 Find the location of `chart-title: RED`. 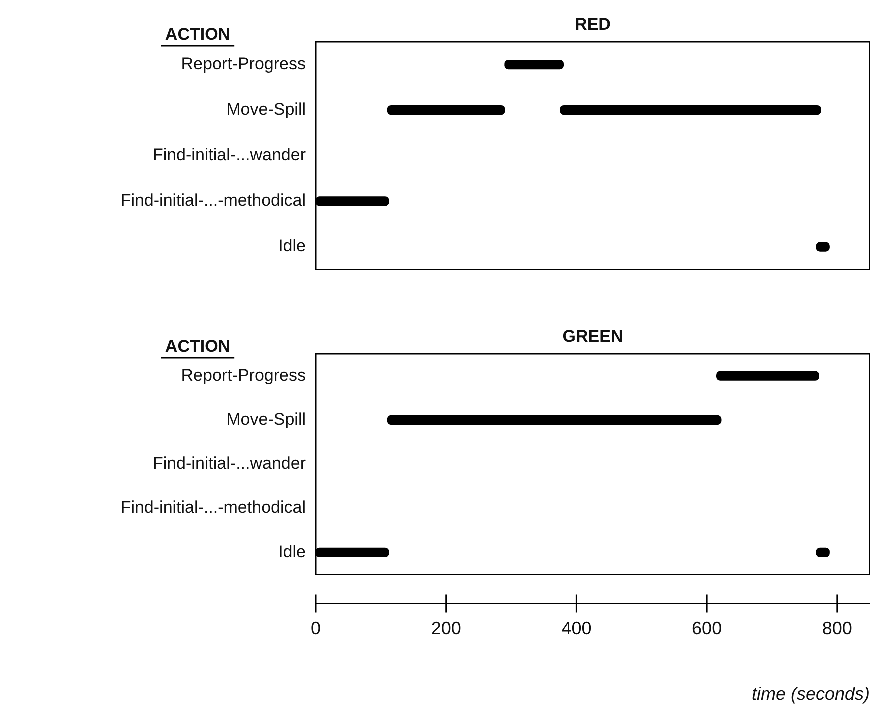

chart-title: RED is located at coordinates (593, 24).